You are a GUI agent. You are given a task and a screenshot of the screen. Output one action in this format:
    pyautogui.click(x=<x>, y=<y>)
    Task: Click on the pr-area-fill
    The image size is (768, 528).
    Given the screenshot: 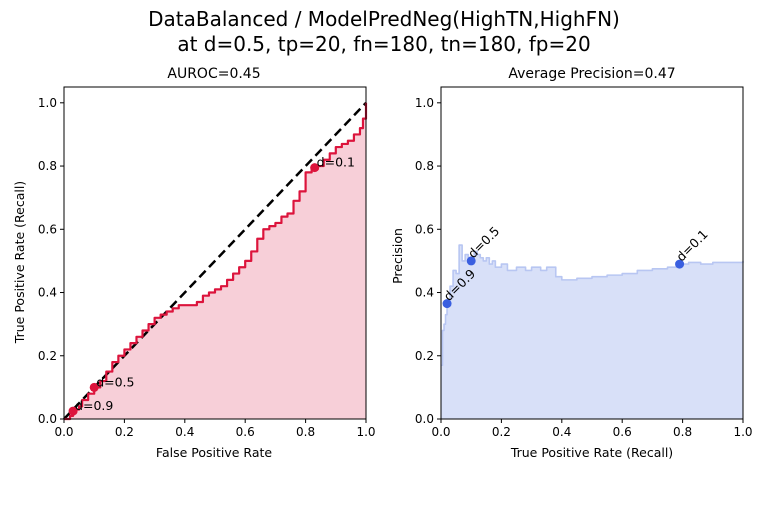 What is the action you would take?
    pyautogui.click(x=592, y=332)
    